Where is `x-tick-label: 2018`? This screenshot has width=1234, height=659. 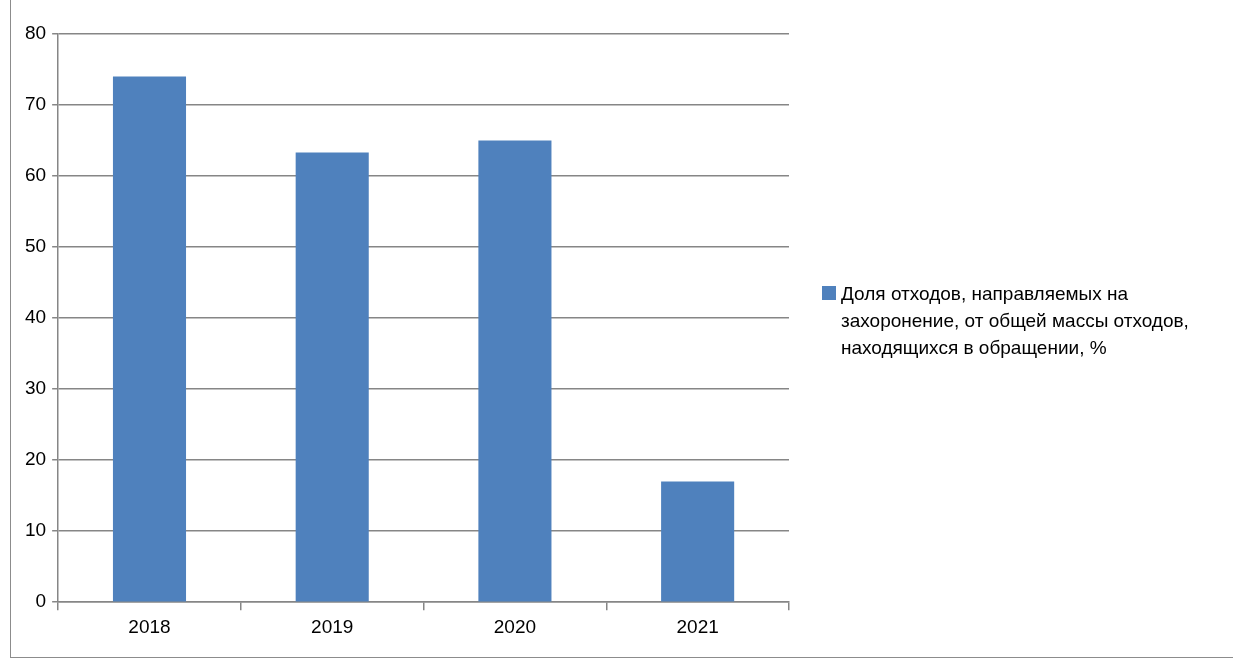 x-tick-label: 2018 is located at coordinates (149, 626).